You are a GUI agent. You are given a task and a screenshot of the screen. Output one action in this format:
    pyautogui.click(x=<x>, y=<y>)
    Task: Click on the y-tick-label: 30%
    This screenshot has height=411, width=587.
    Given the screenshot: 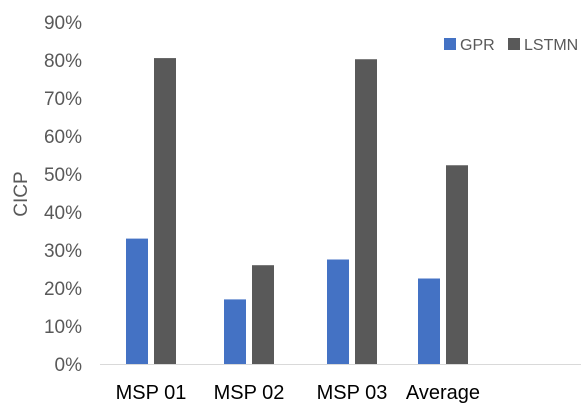 What is the action you would take?
    pyautogui.click(x=63, y=251)
    